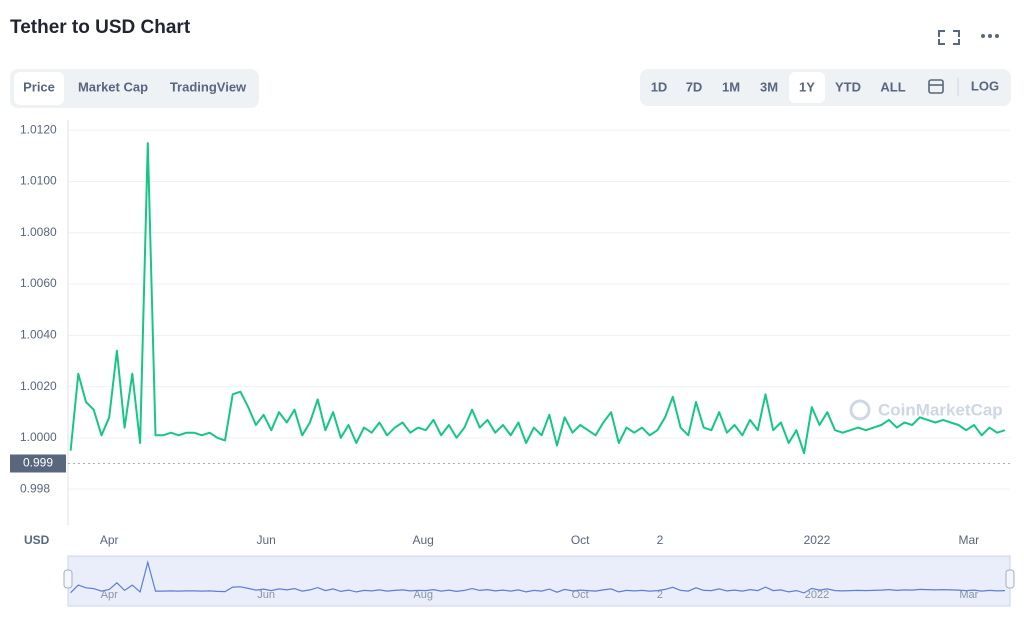  I want to click on y-tick-label: 1.0100, so click(38, 181).